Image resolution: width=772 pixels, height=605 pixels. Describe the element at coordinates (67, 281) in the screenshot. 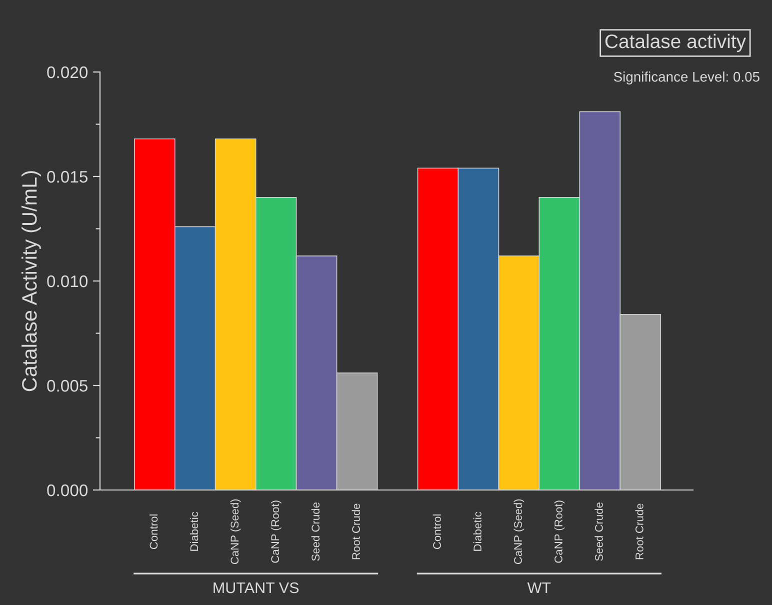

I see `y-tick-label: 0.010` at that location.